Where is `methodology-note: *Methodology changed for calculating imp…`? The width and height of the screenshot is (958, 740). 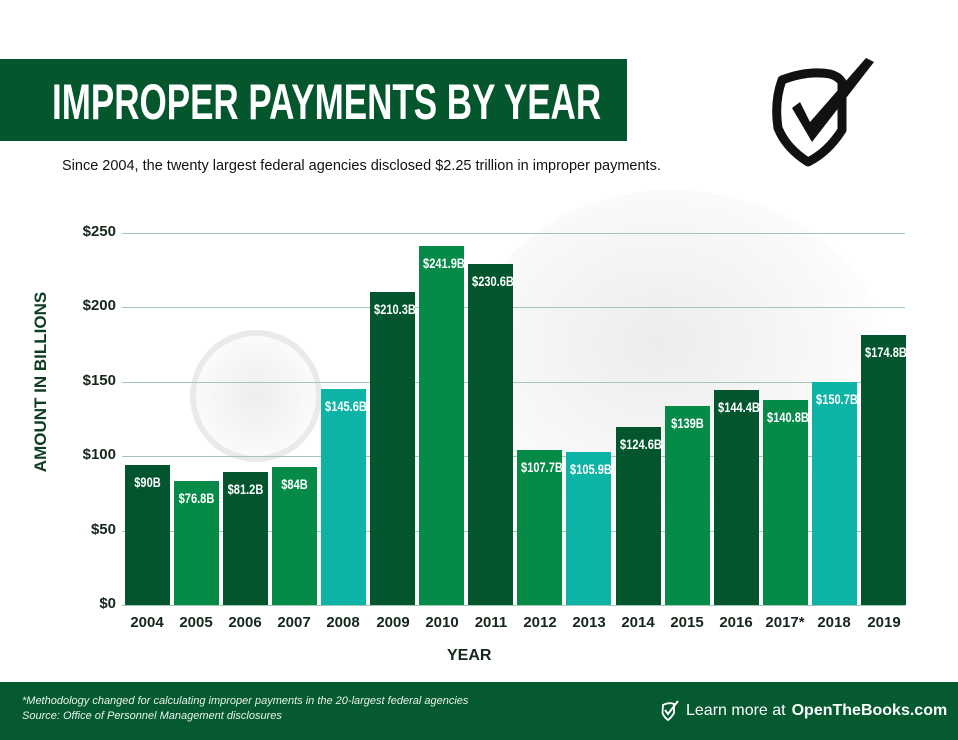
methodology-note: *Methodology changed for calculating imp… is located at coordinates (245, 701).